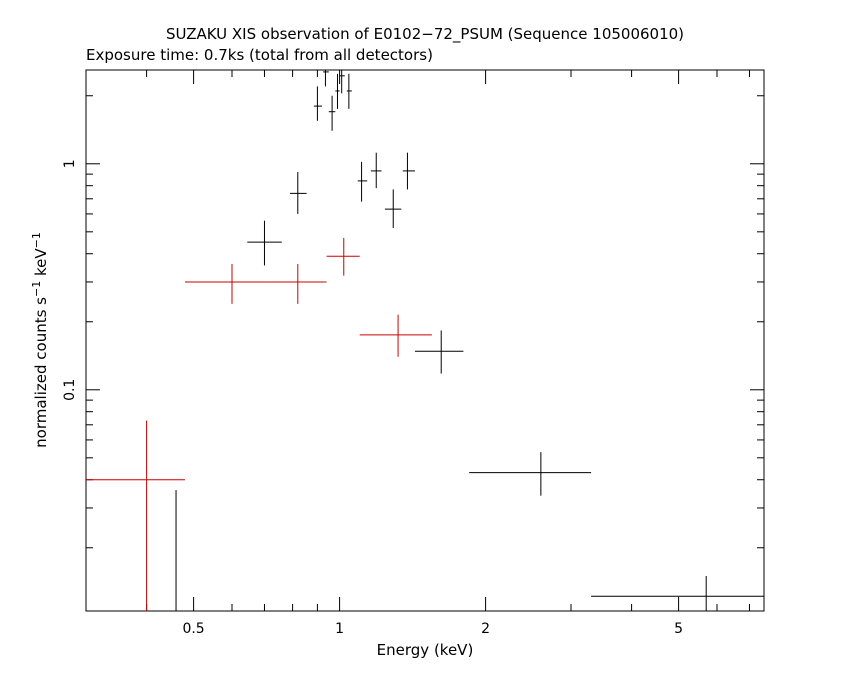  Describe the element at coordinates (70, 390) in the screenshot. I see `y-tick-label: 0.1` at that location.